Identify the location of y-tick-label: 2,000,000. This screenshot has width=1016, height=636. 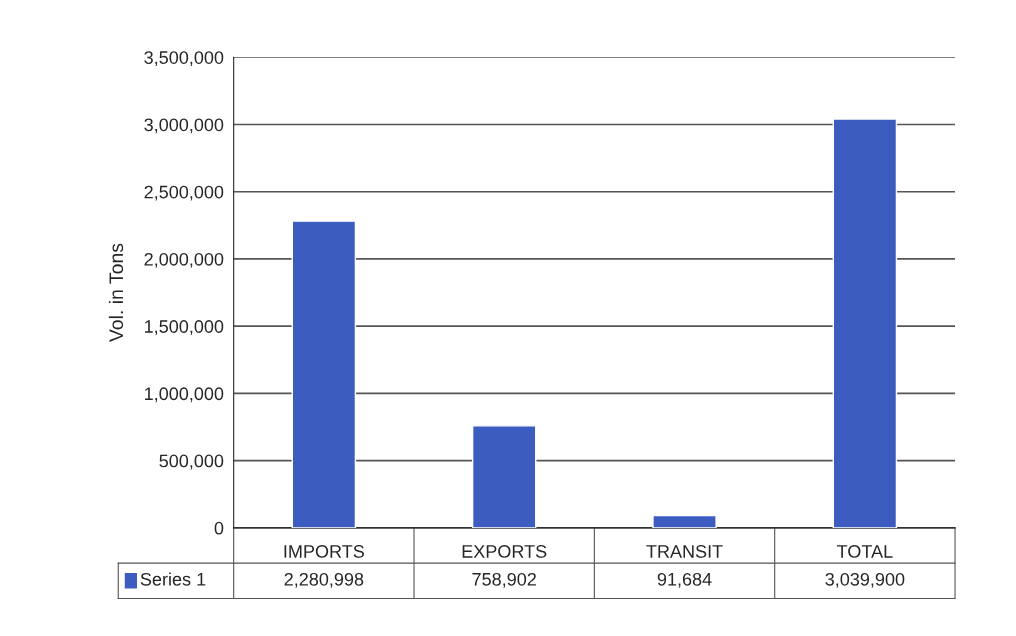
(184, 260).